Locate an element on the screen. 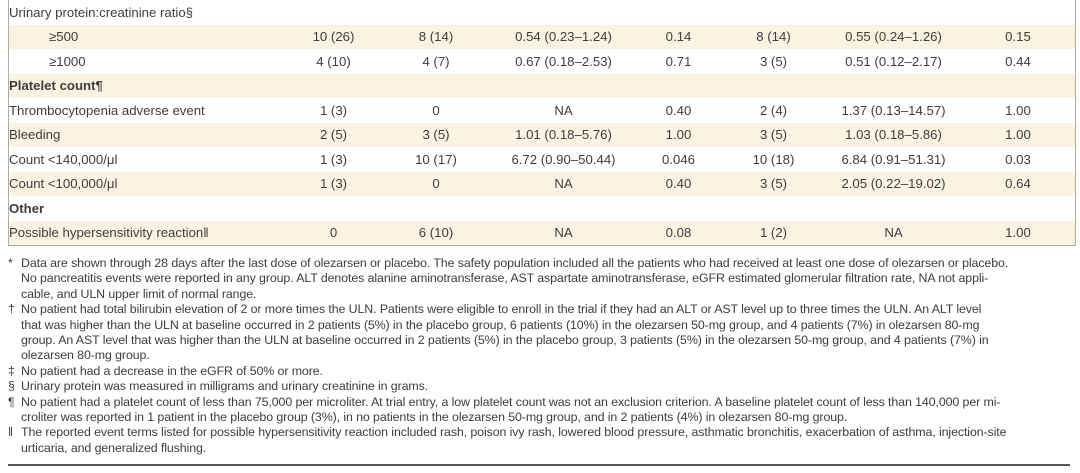 The width and height of the screenshot is (1080, 473). table-cell: 0.54 (0.23–1.24) is located at coordinates (563, 37).